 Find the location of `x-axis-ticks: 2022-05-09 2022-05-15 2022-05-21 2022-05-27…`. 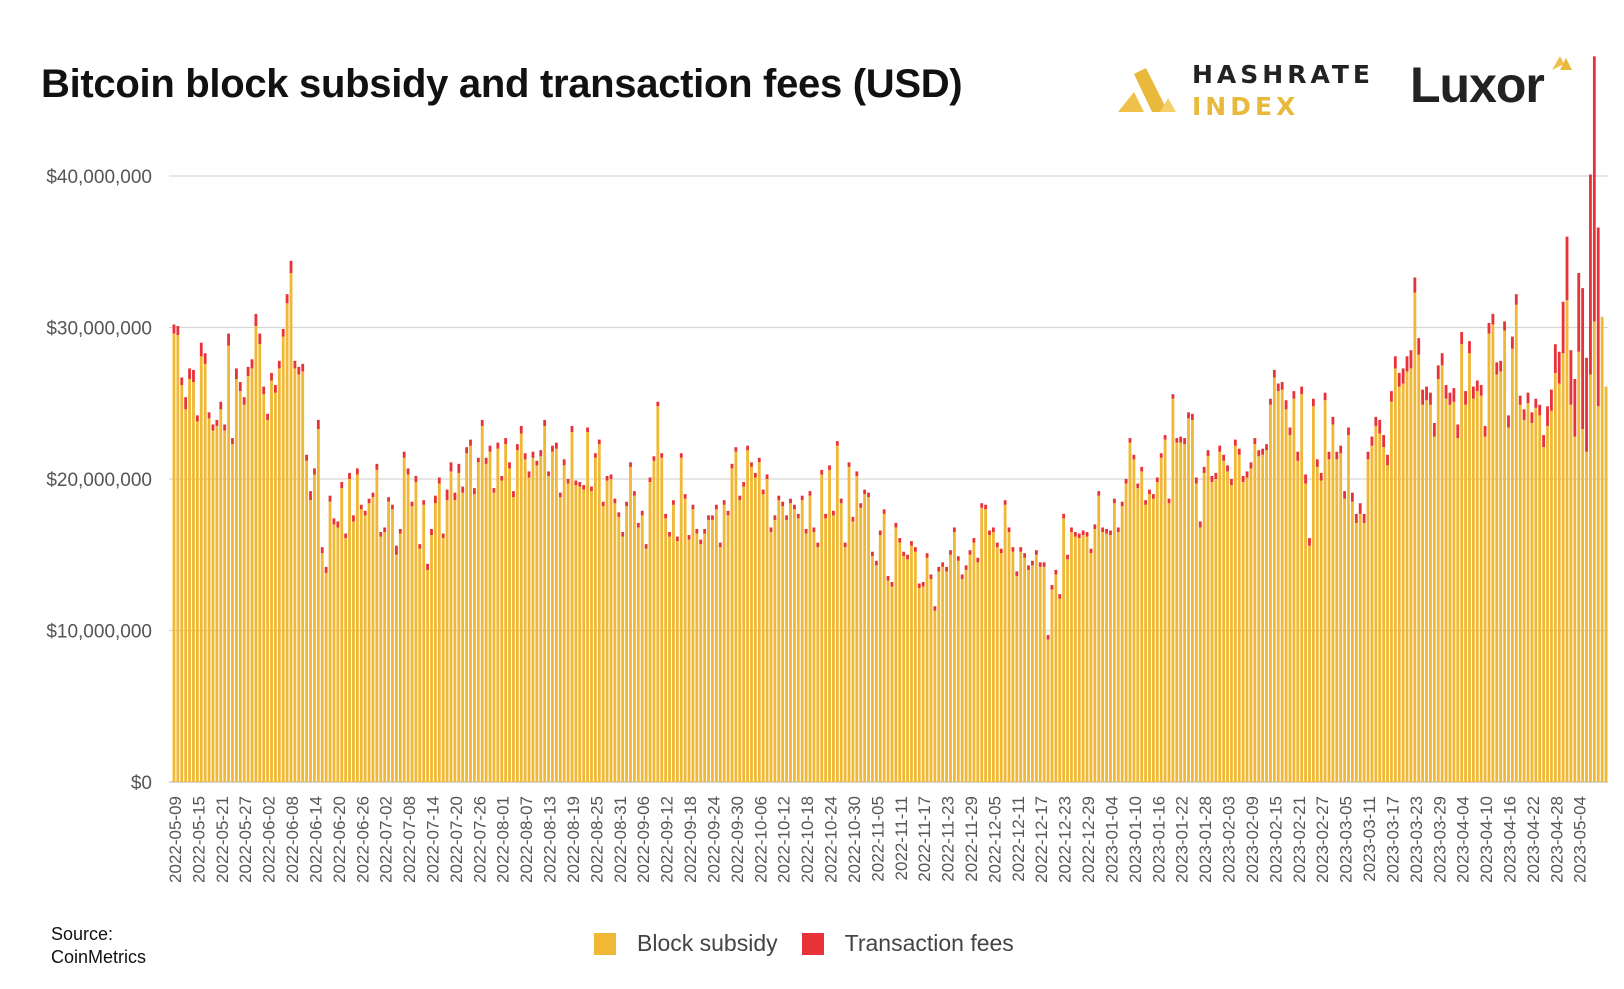

x-axis-ticks: 2022-05-09 2022-05-15 2022-05-21 2022-05-27… is located at coordinates (878, 839).